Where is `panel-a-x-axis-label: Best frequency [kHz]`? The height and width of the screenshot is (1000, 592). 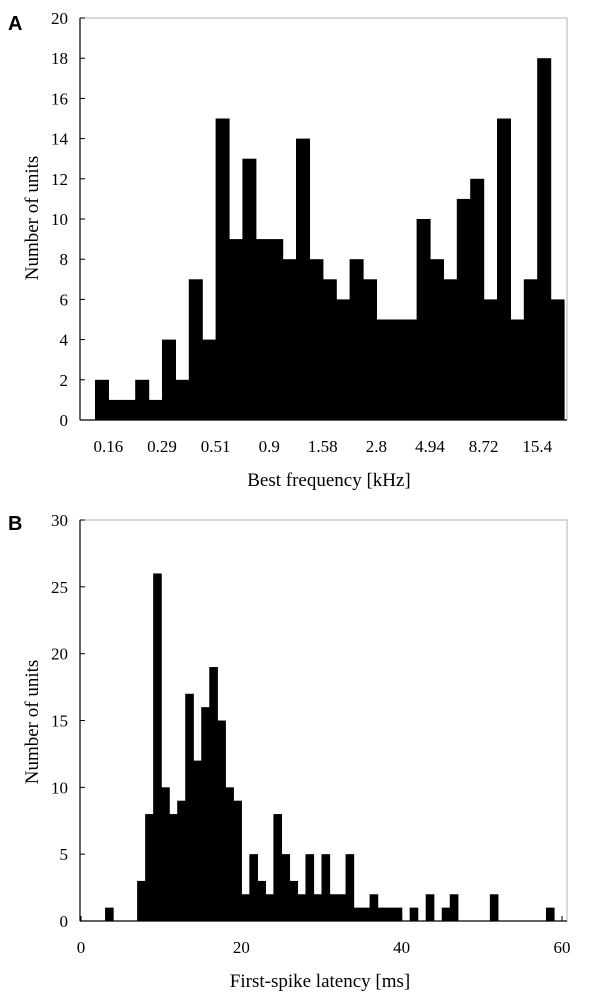 panel-a-x-axis-label: Best frequency [kHz] is located at coordinates (329, 480).